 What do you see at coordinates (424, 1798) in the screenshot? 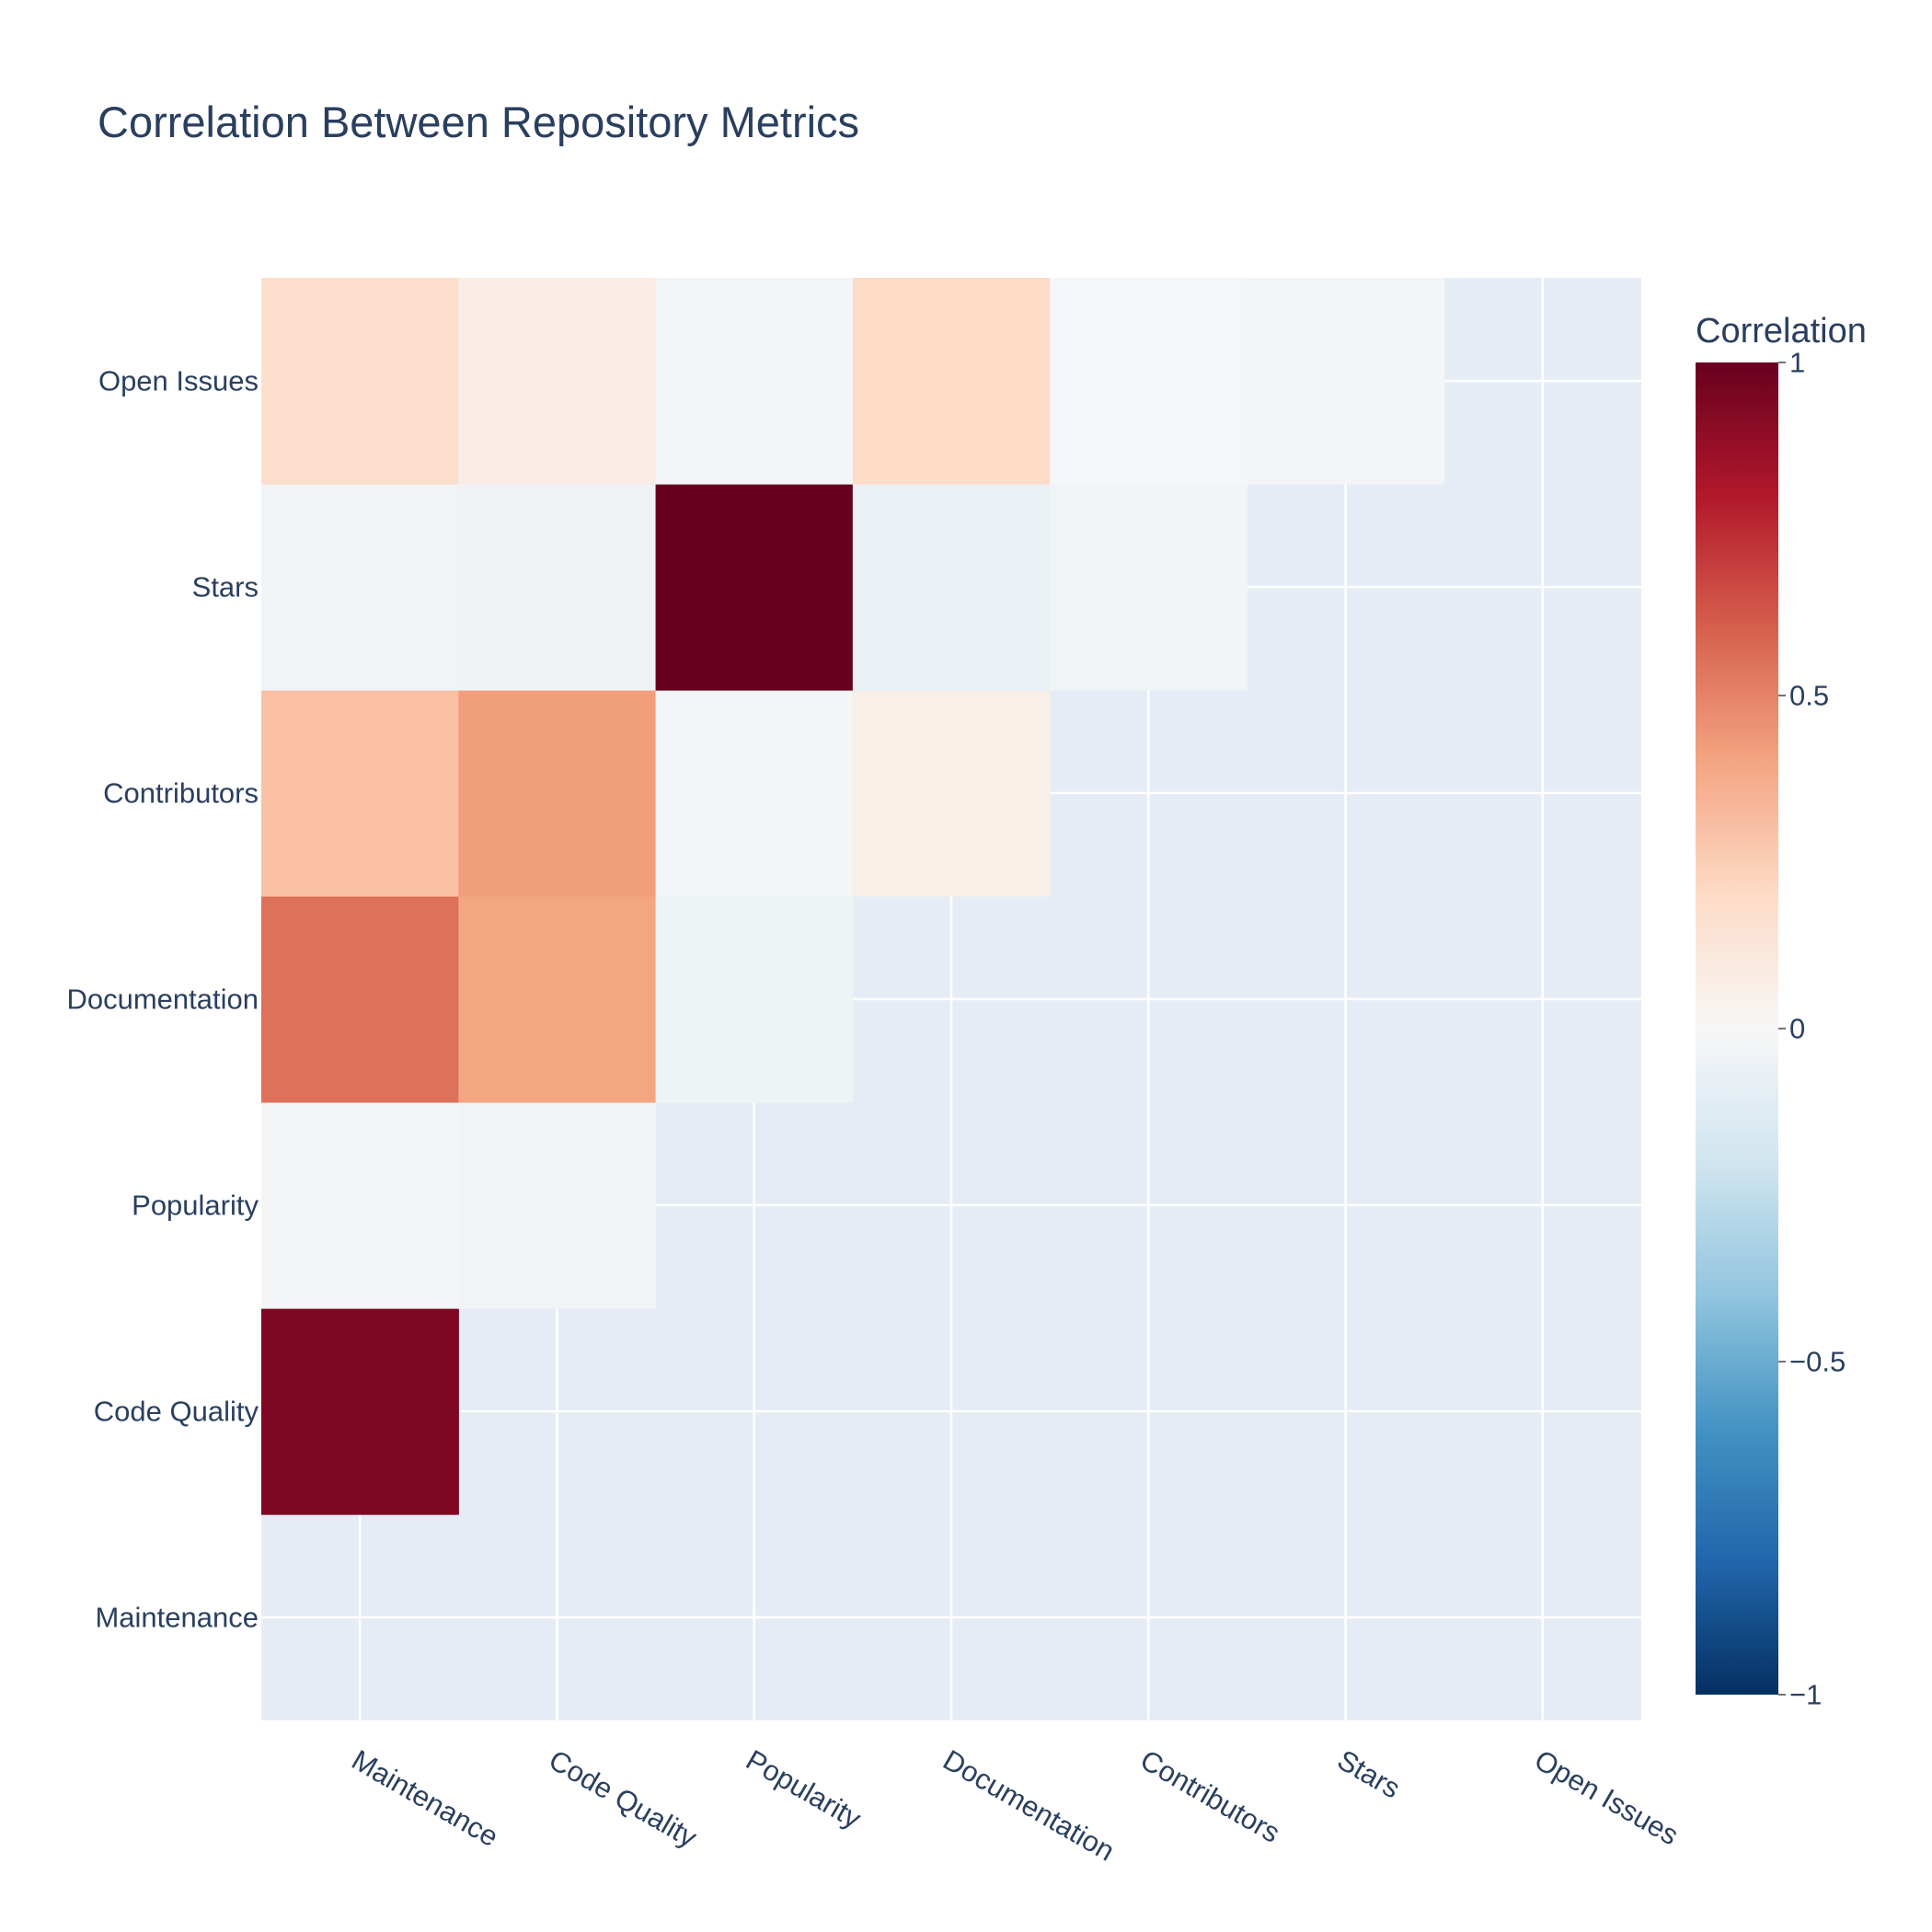
I see `x-tick-label: Maintenance` at bounding box center [424, 1798].